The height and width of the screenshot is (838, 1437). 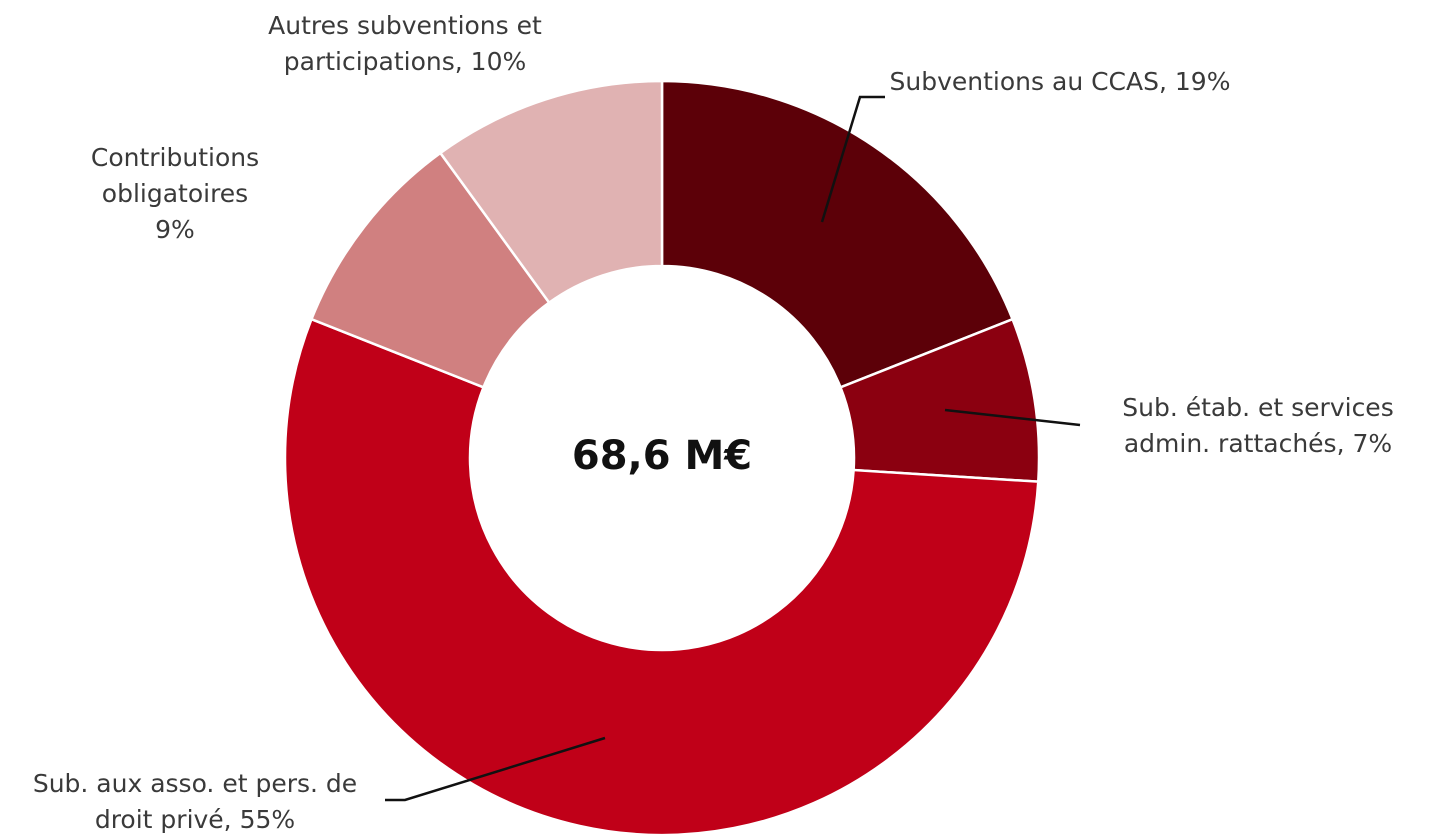 I want to click on category: Subventions au CCAS,, so click(x=1028, y=81).